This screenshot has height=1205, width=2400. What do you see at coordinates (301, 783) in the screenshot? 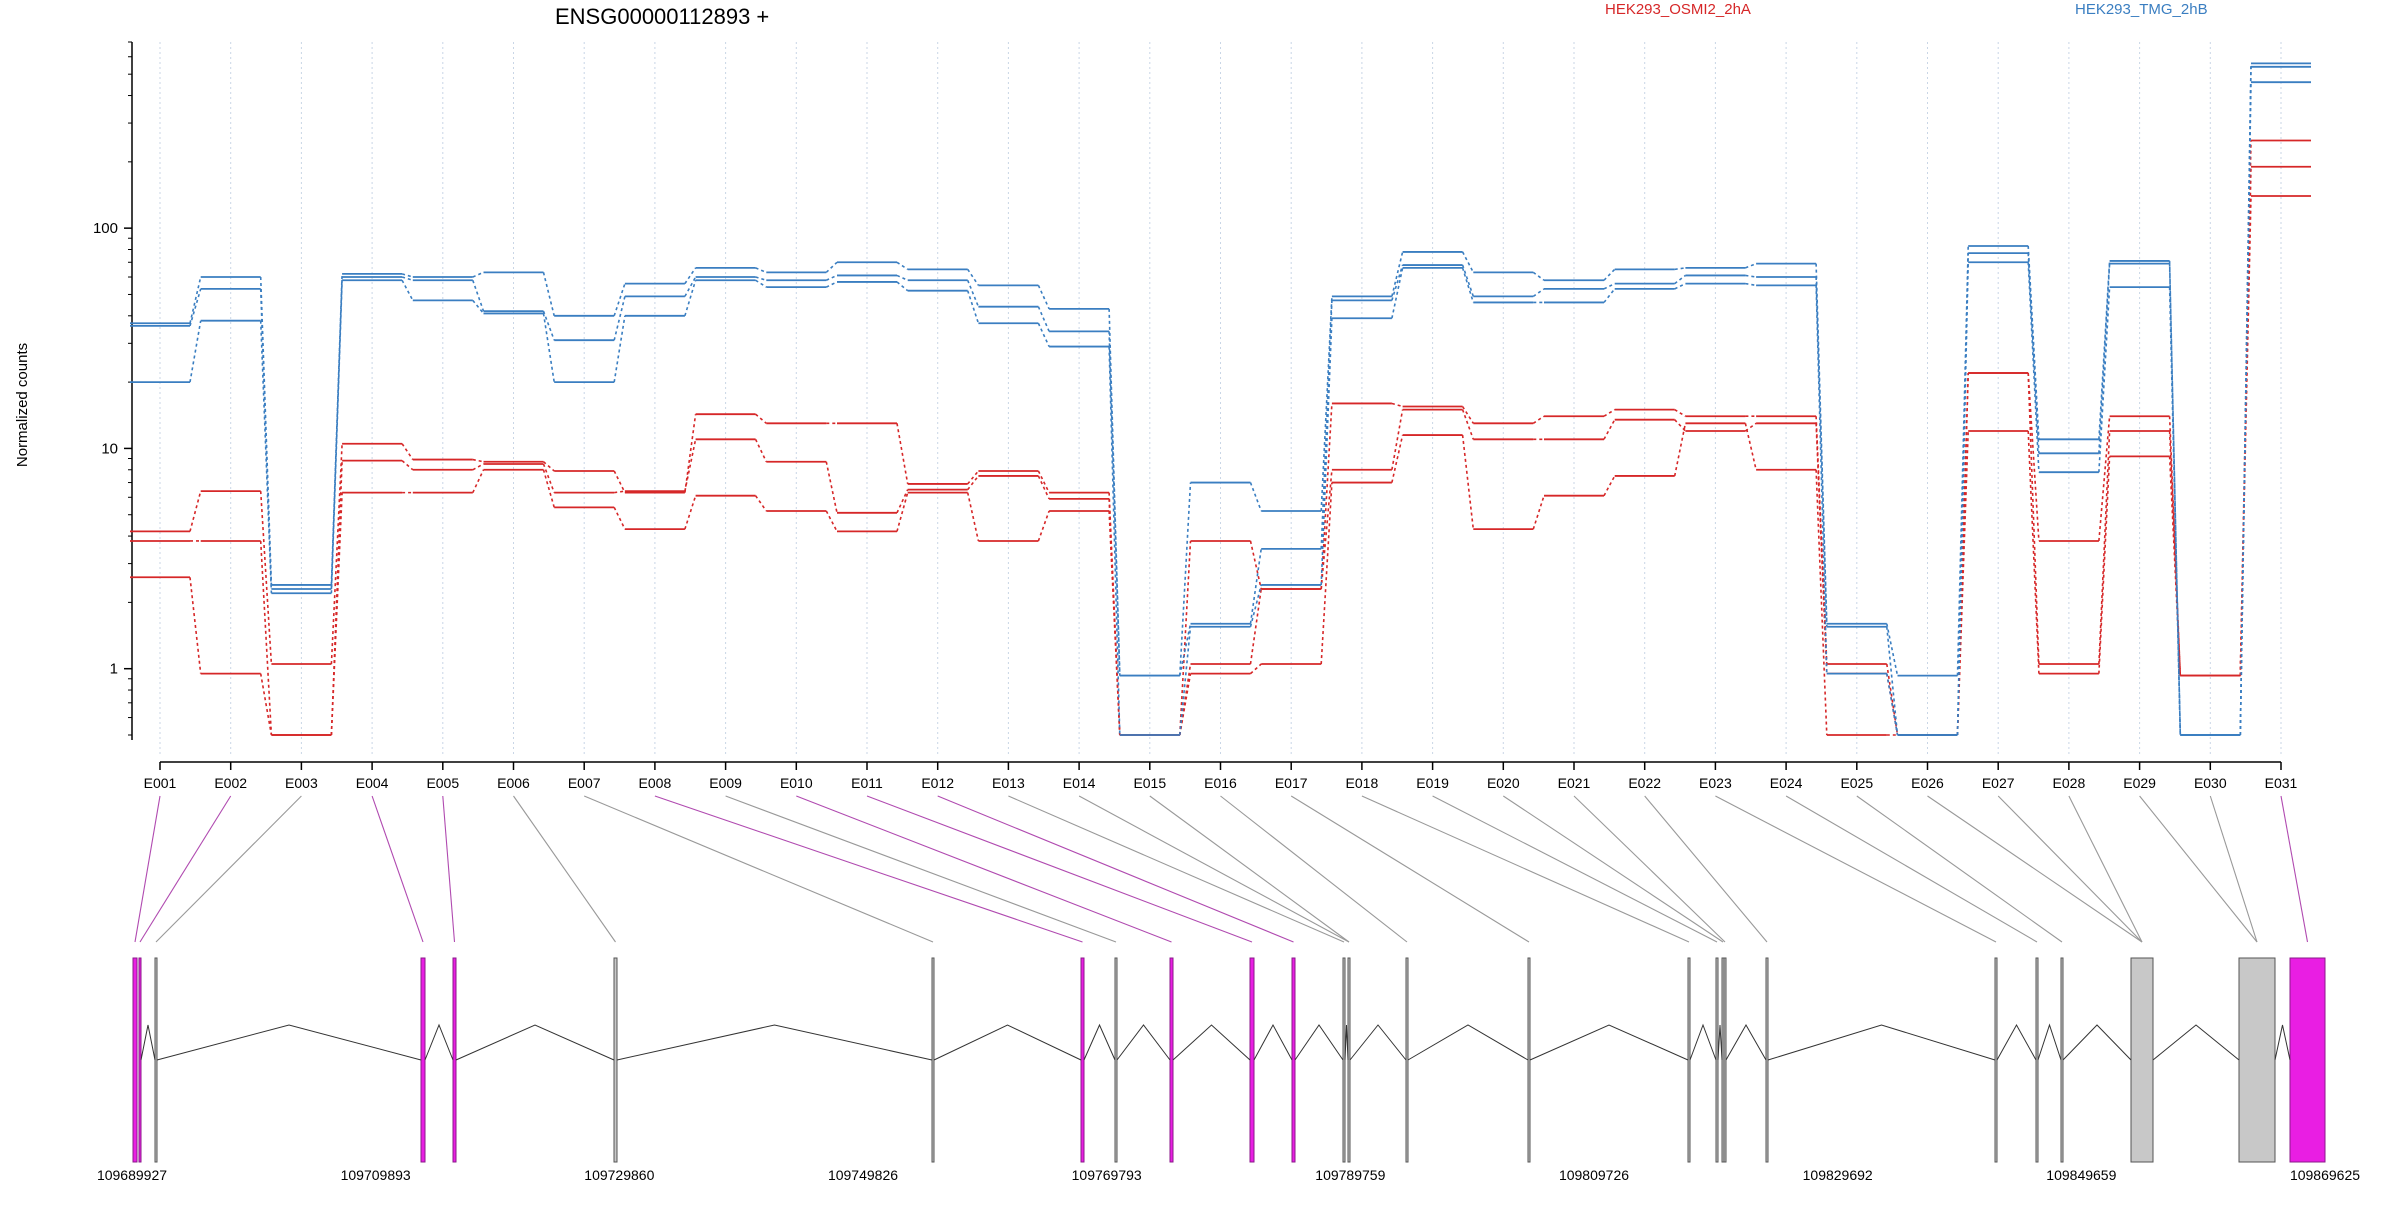
I see `exon-tick-label: E003` at bounding box center [301, 783].